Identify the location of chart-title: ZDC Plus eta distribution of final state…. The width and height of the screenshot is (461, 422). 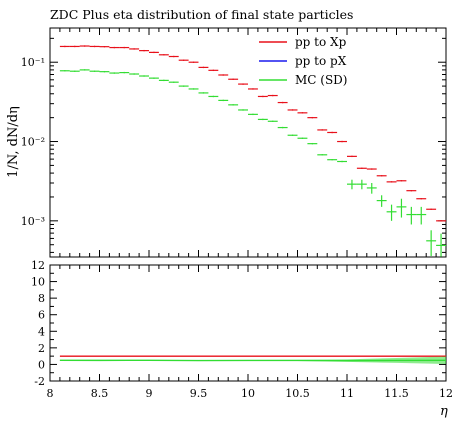
(201, 14).